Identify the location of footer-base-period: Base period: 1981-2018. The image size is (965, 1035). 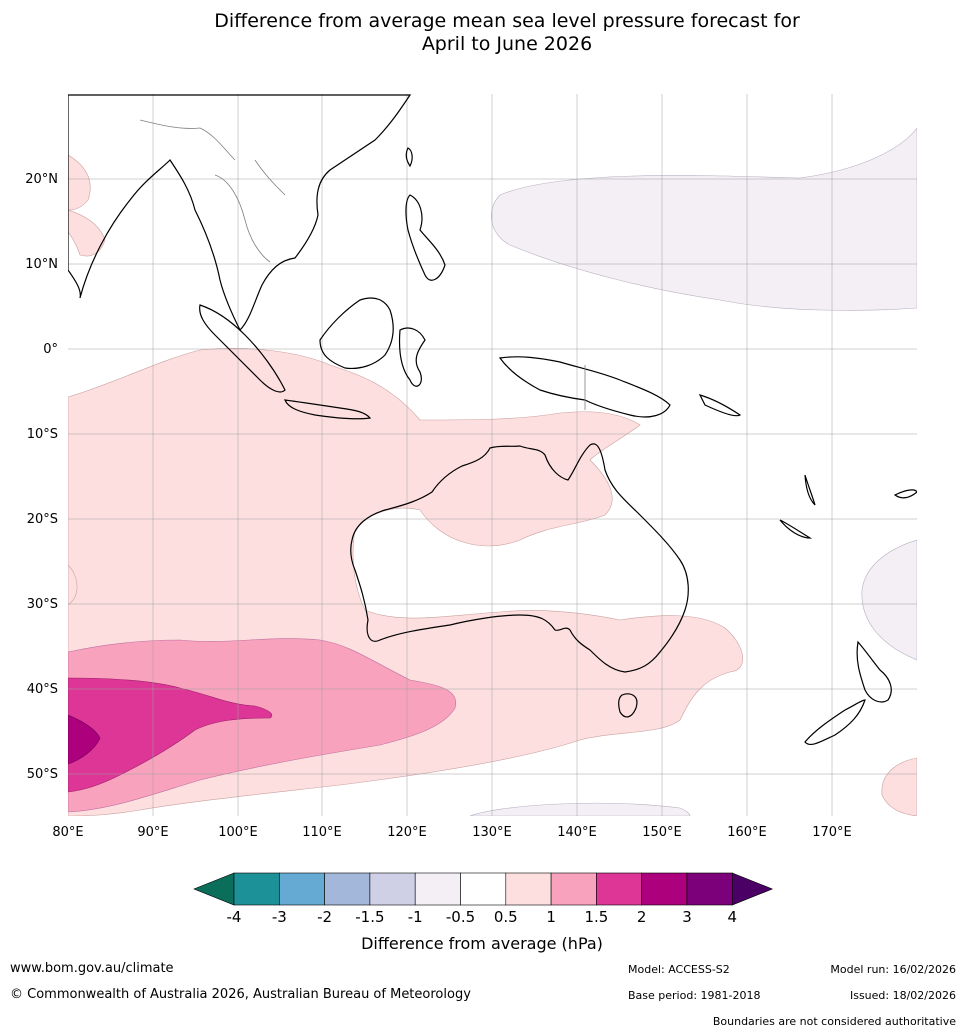
(694, 995).